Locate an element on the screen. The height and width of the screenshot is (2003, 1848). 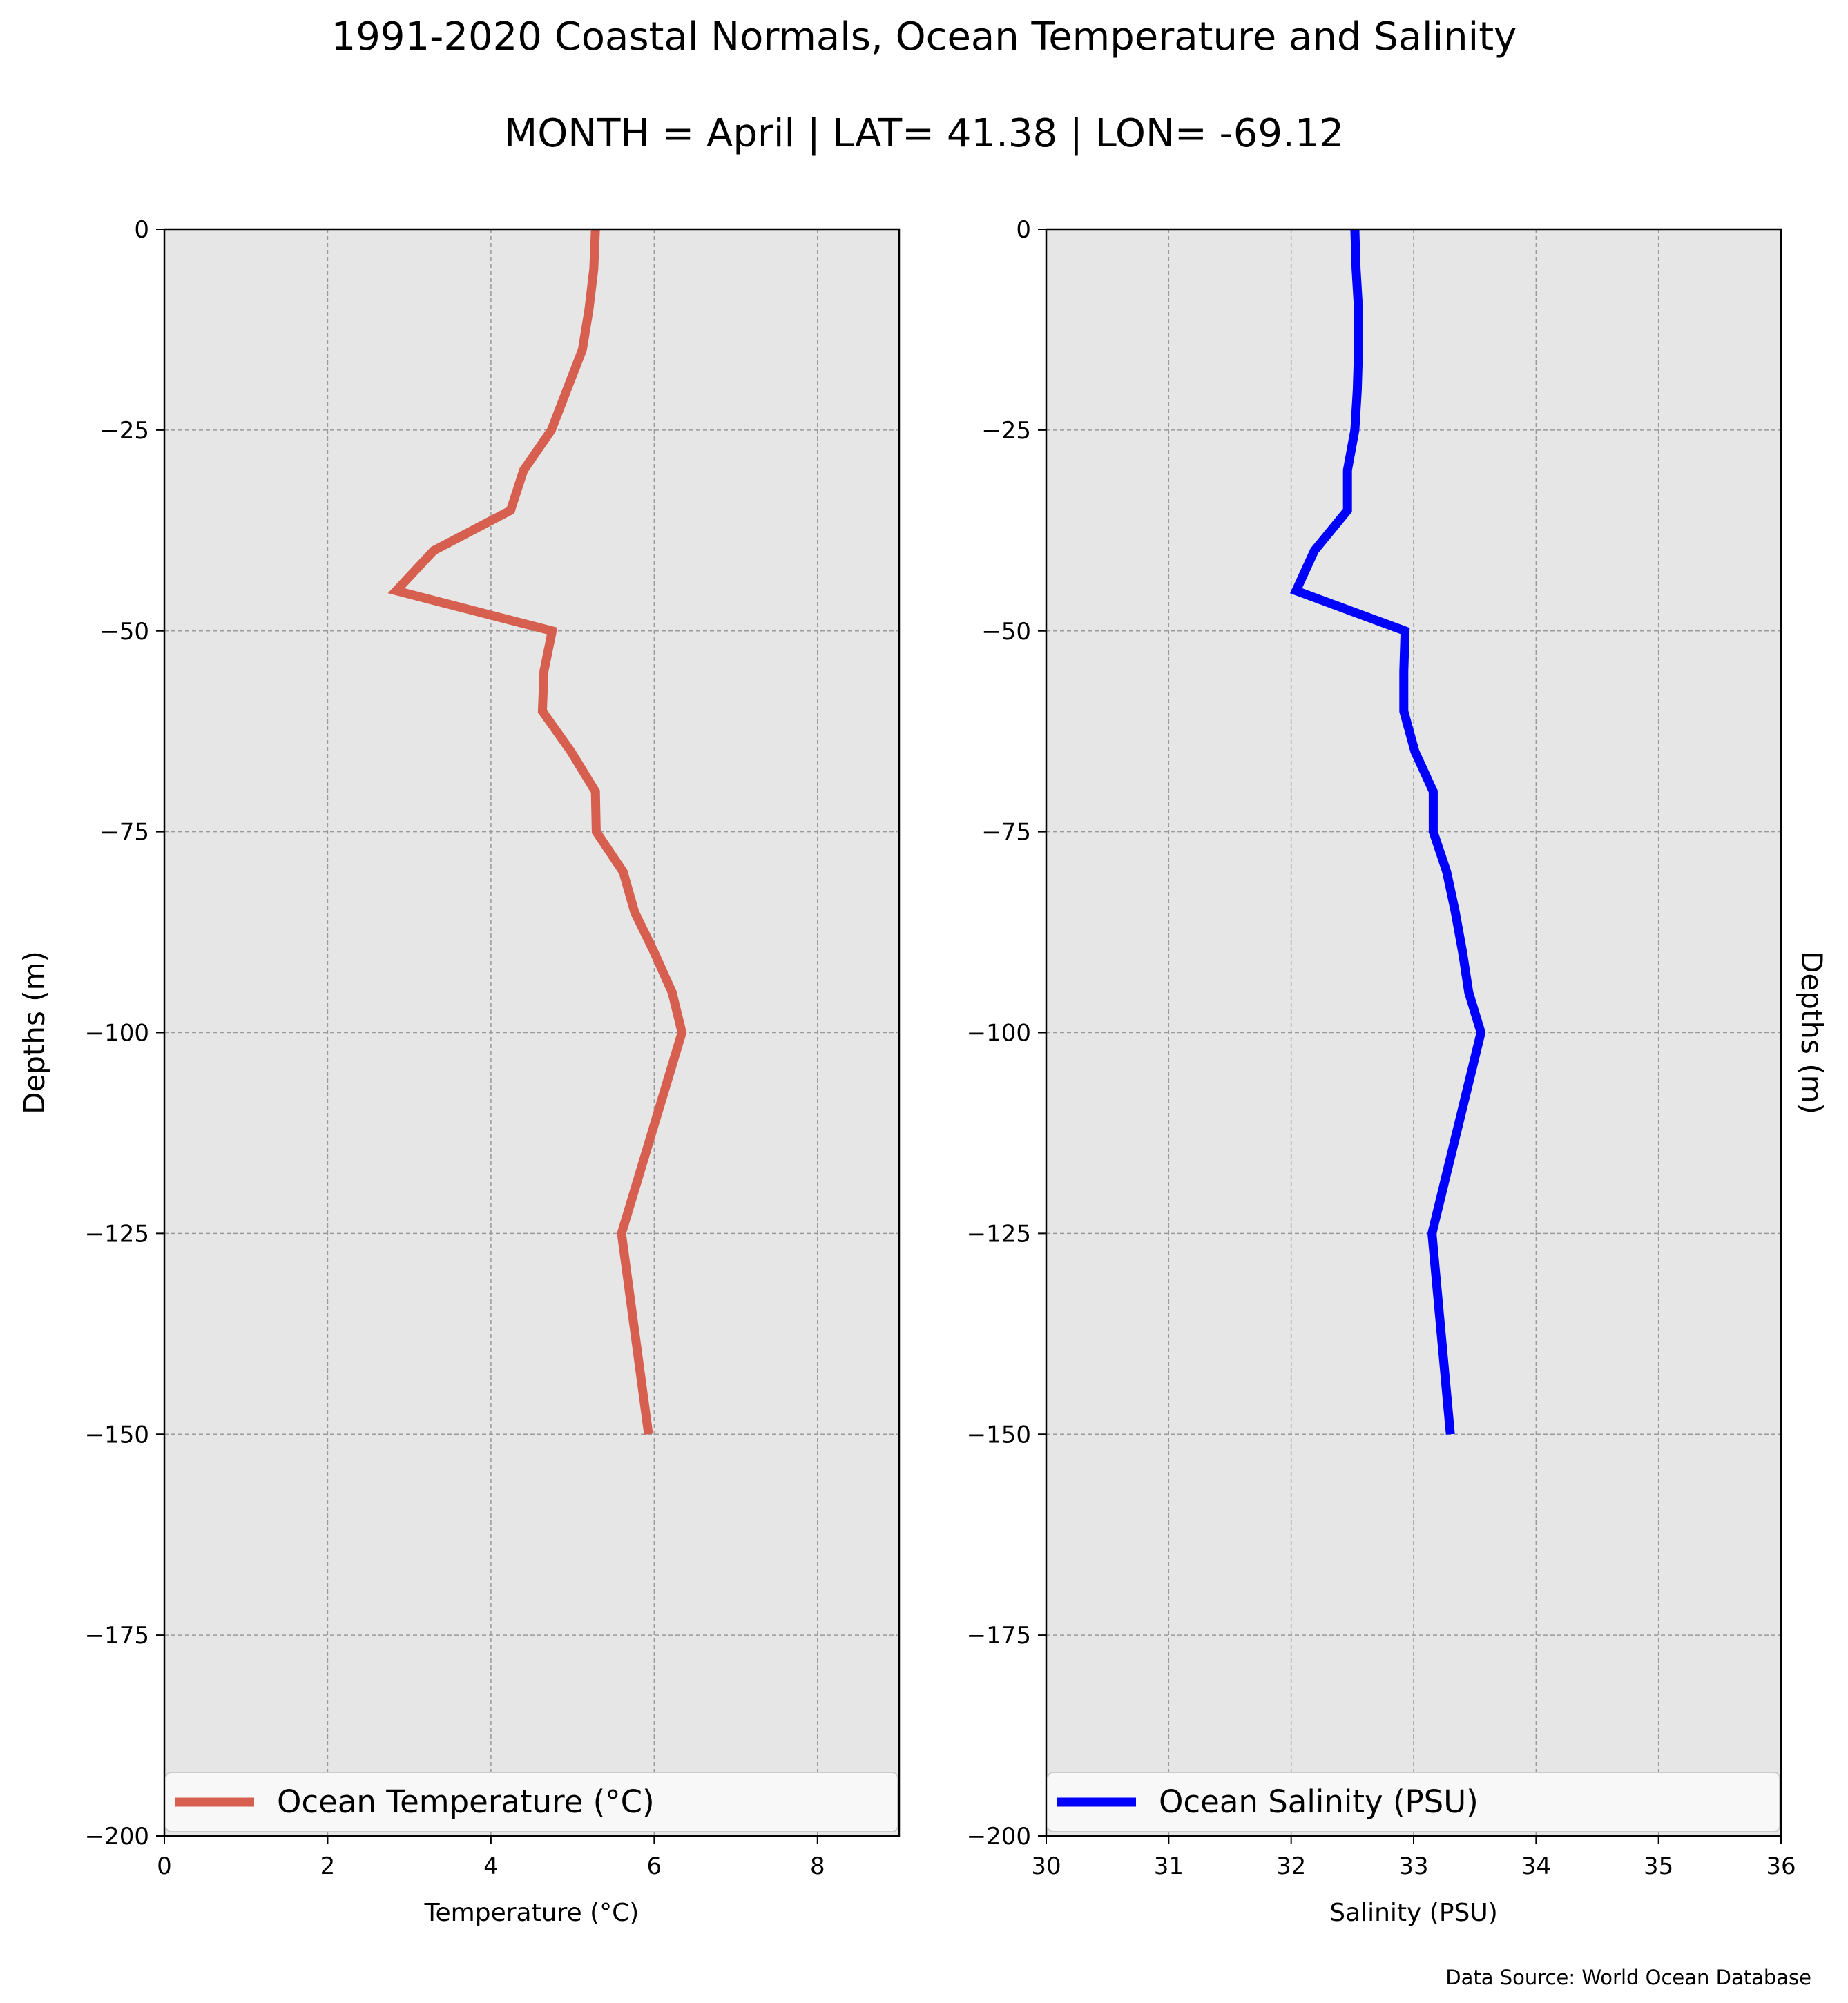
x-tick-label: 0 is located at coordinates (164, 1866).